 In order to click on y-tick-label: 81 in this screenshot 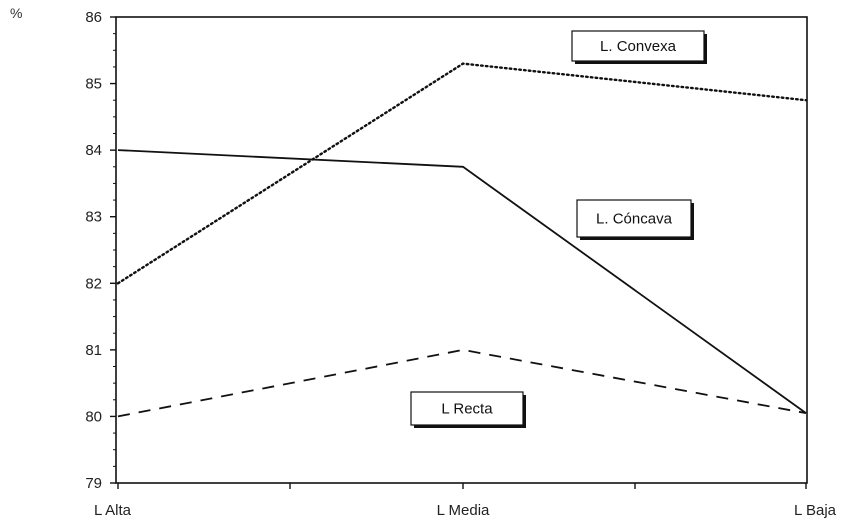, I will do `click(93, 350)`.